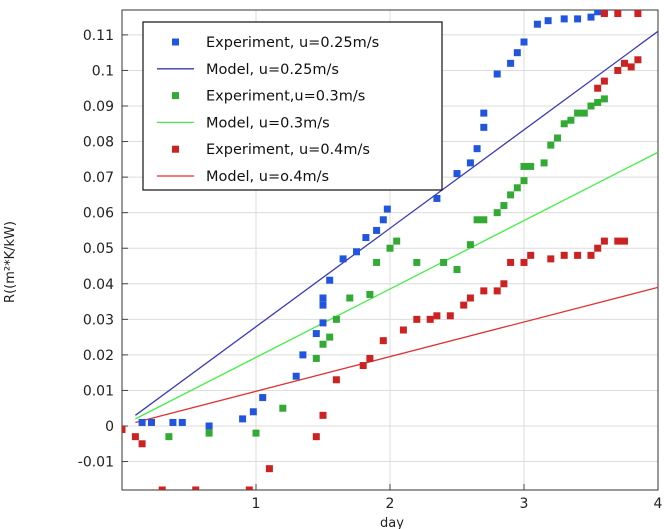  Describe the element at coordinates (98, 320) in the screenshot. I see `y-tick-label: 0.03` at that location.